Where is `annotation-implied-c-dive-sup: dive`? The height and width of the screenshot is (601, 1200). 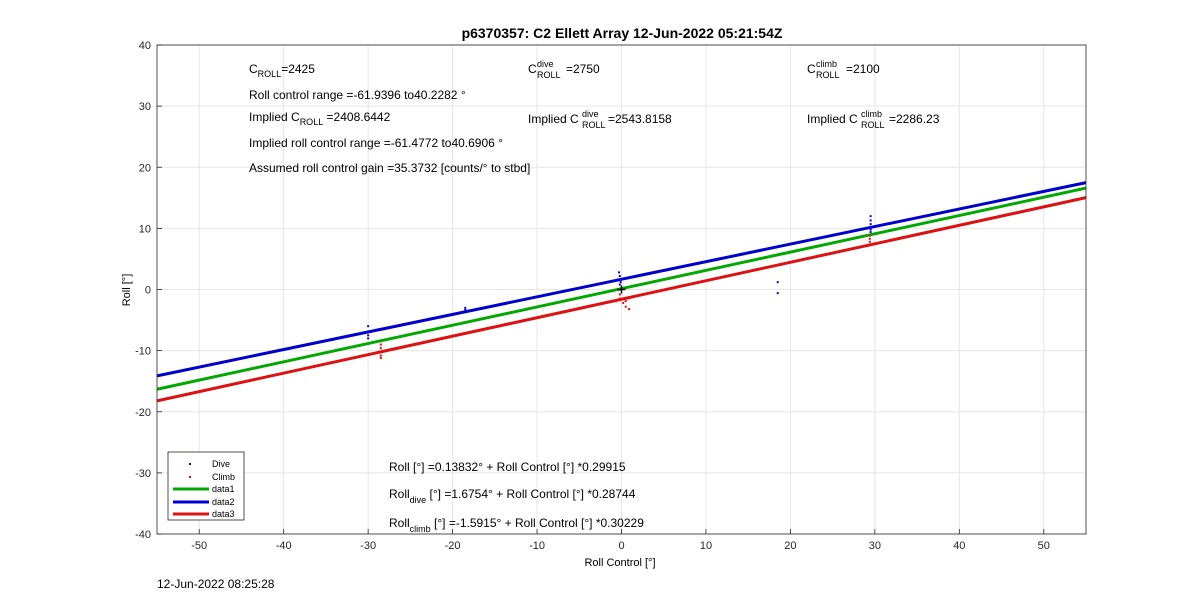
annotation-implied-c-dive-sup: dive is located at coordinates (590, 114).